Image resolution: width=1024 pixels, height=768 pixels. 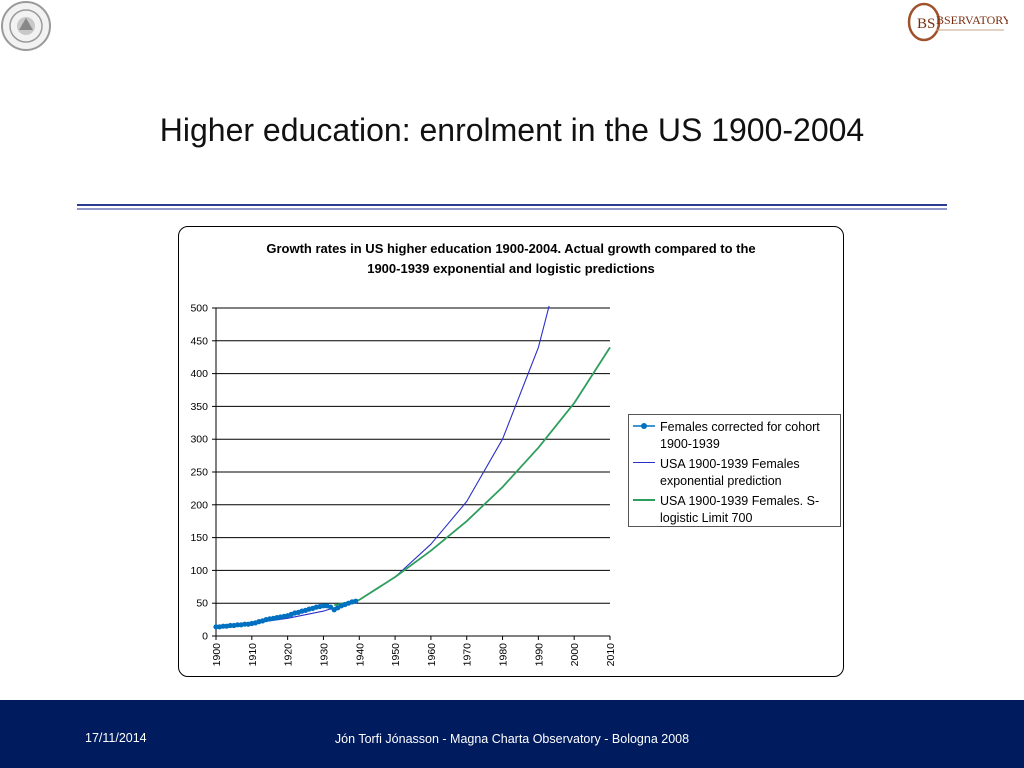 I want to click on x-tick-label-2000: 2000, so click(x=575, y=655).